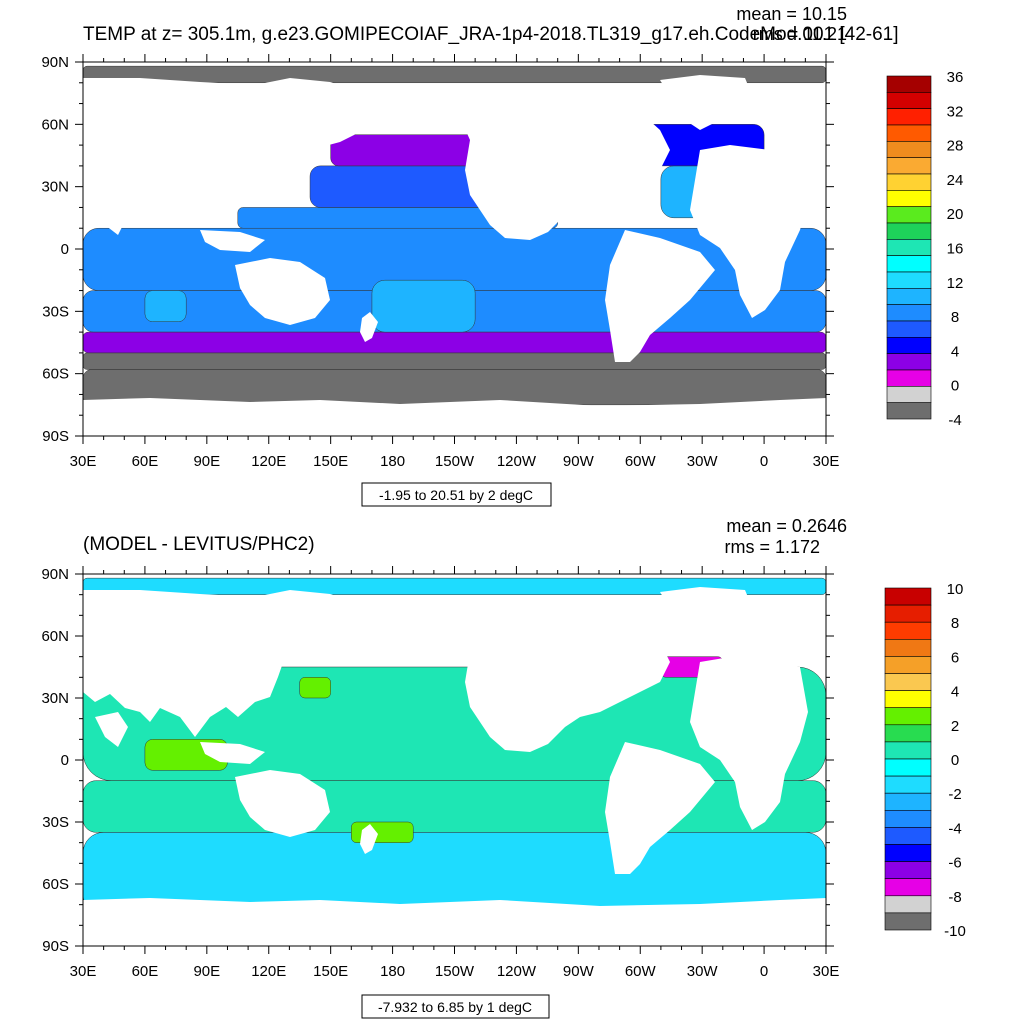  I want to click on colorbar-label: 6, so click(955, 657).